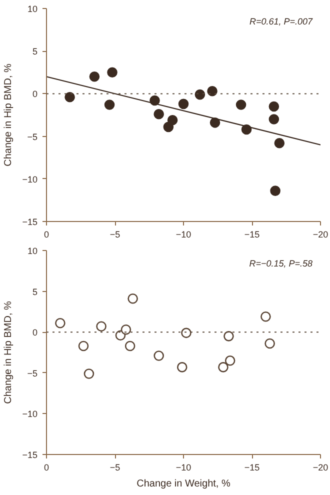 The image size is (330, 495). Describe the element at coordinates (281, 263) in the screenshot. I see `annotation: R=−0.15, P=.58` at that location.